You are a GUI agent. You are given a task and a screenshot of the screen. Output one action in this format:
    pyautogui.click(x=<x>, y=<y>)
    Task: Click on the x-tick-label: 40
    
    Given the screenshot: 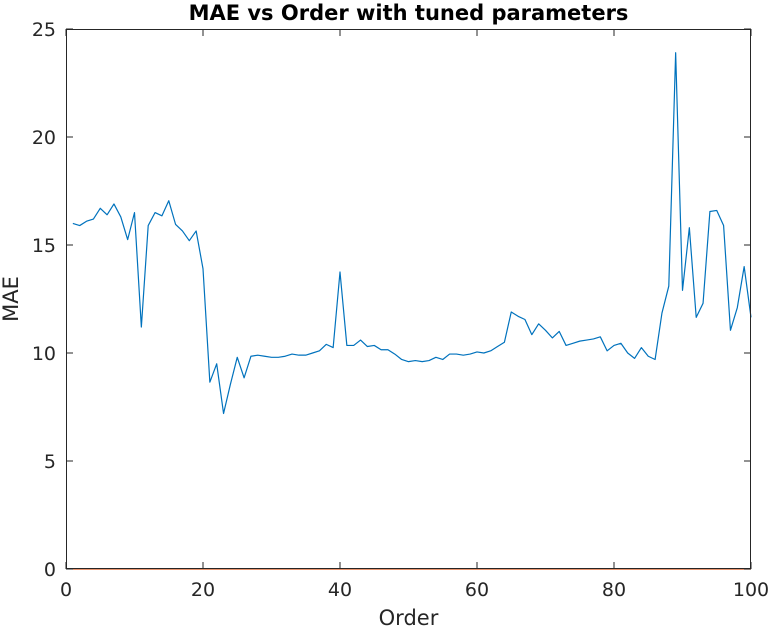 What is the action you would take?
    pyautogui.click(x=340, y=590)
    